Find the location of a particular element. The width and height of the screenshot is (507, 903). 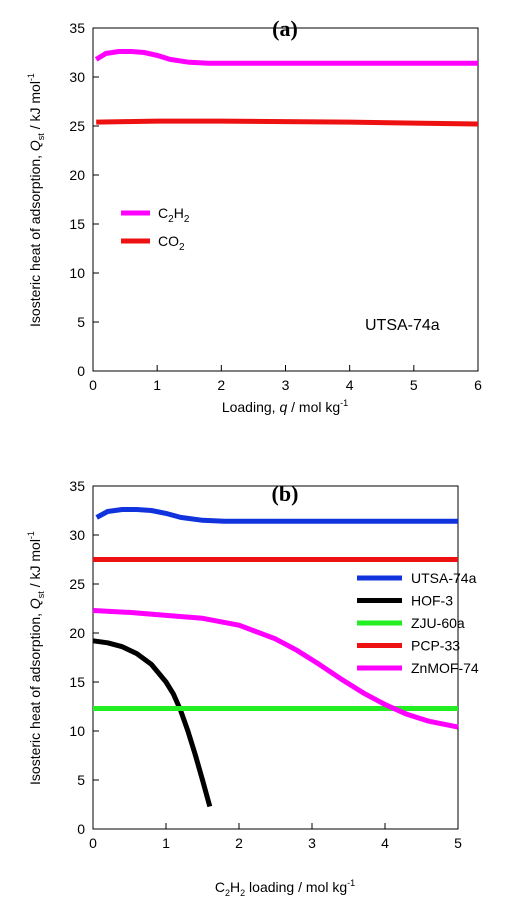

legend-label: PCP-33 is located at coordinates (435, 646).